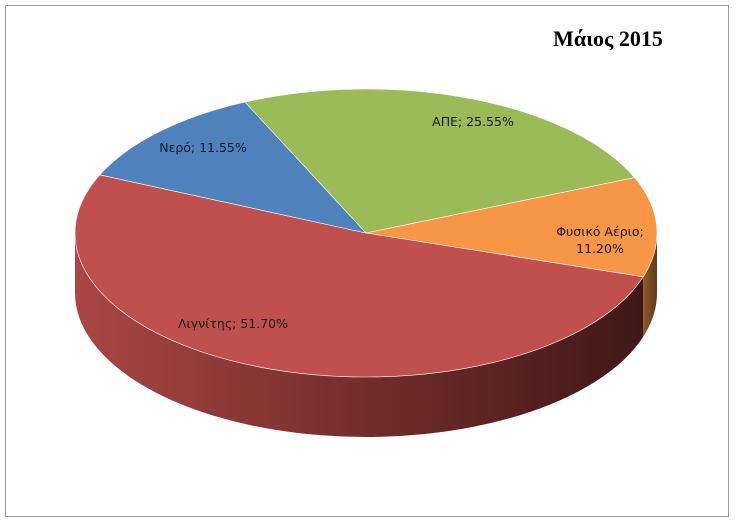 The width and height of the screenshot is (736, 528). Describe the element at coordinates (203, 147) in the screenshot. I see `slice-label-νερό: Νερό; 11.55%` at that location.